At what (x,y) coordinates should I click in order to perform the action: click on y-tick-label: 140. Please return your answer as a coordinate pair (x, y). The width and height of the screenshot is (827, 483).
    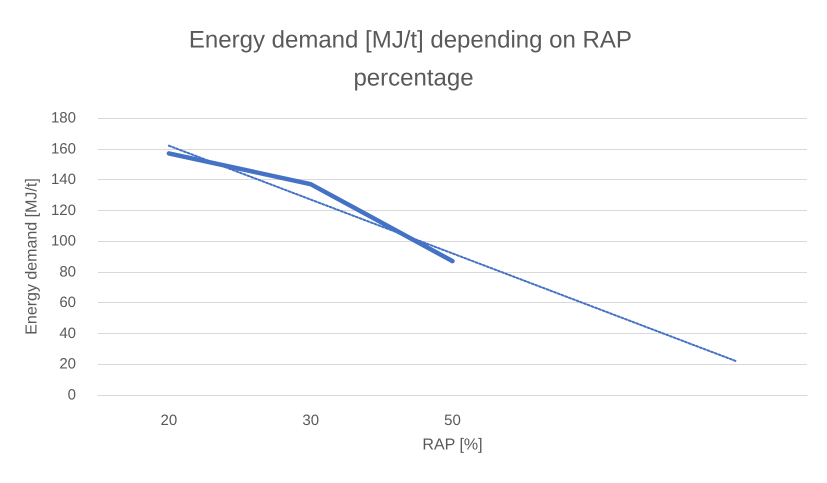
    Looking at the image, I should click on (63, 179).